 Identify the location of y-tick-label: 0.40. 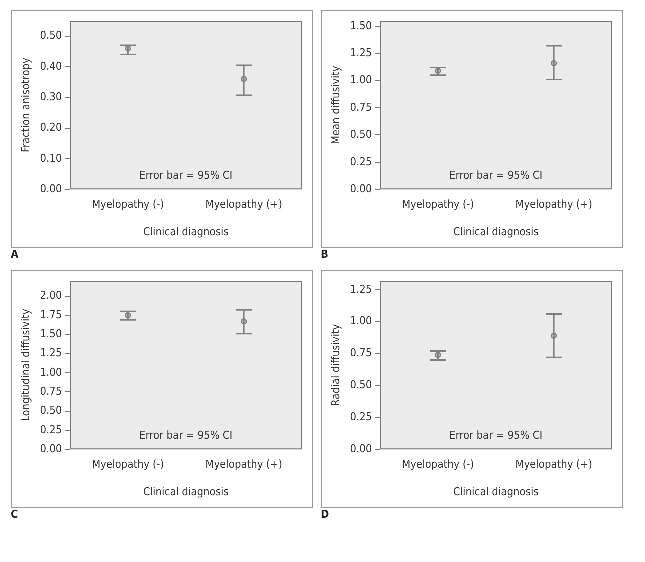
(51, 66).